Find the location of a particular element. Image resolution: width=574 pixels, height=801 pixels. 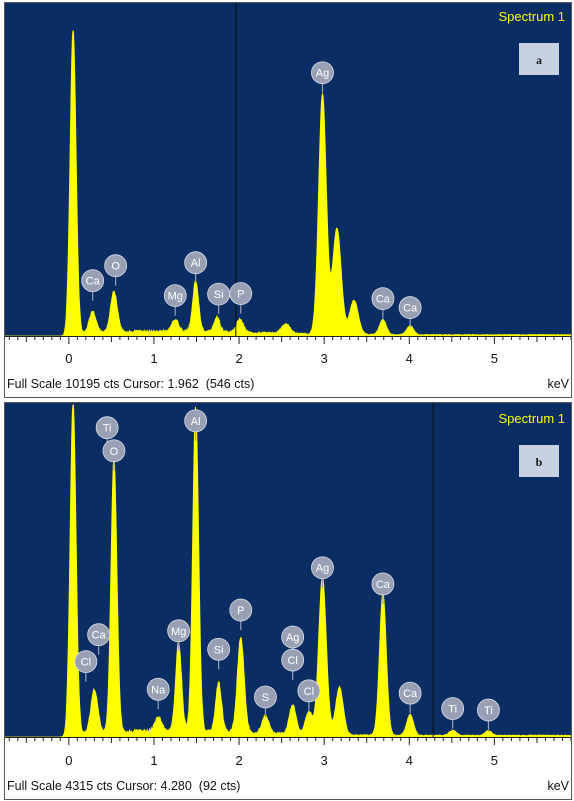

element-badge: P is located at coordinates (241, 614).